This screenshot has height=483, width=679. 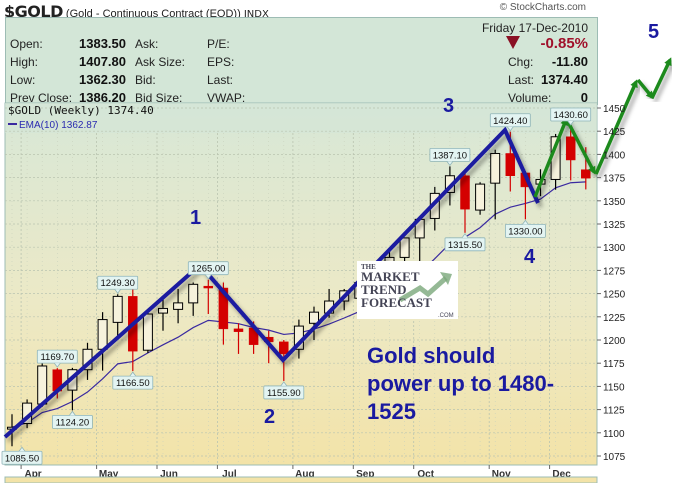 I want to click on y-tick-label: 1225, so click(x=614, y=318).